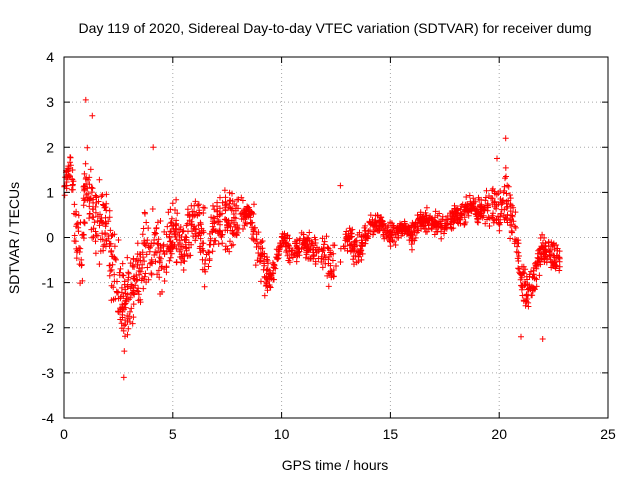 The height and width of the screenshot is (480, 640). I want to click on x-tick-label: 15, so click(391, 434).